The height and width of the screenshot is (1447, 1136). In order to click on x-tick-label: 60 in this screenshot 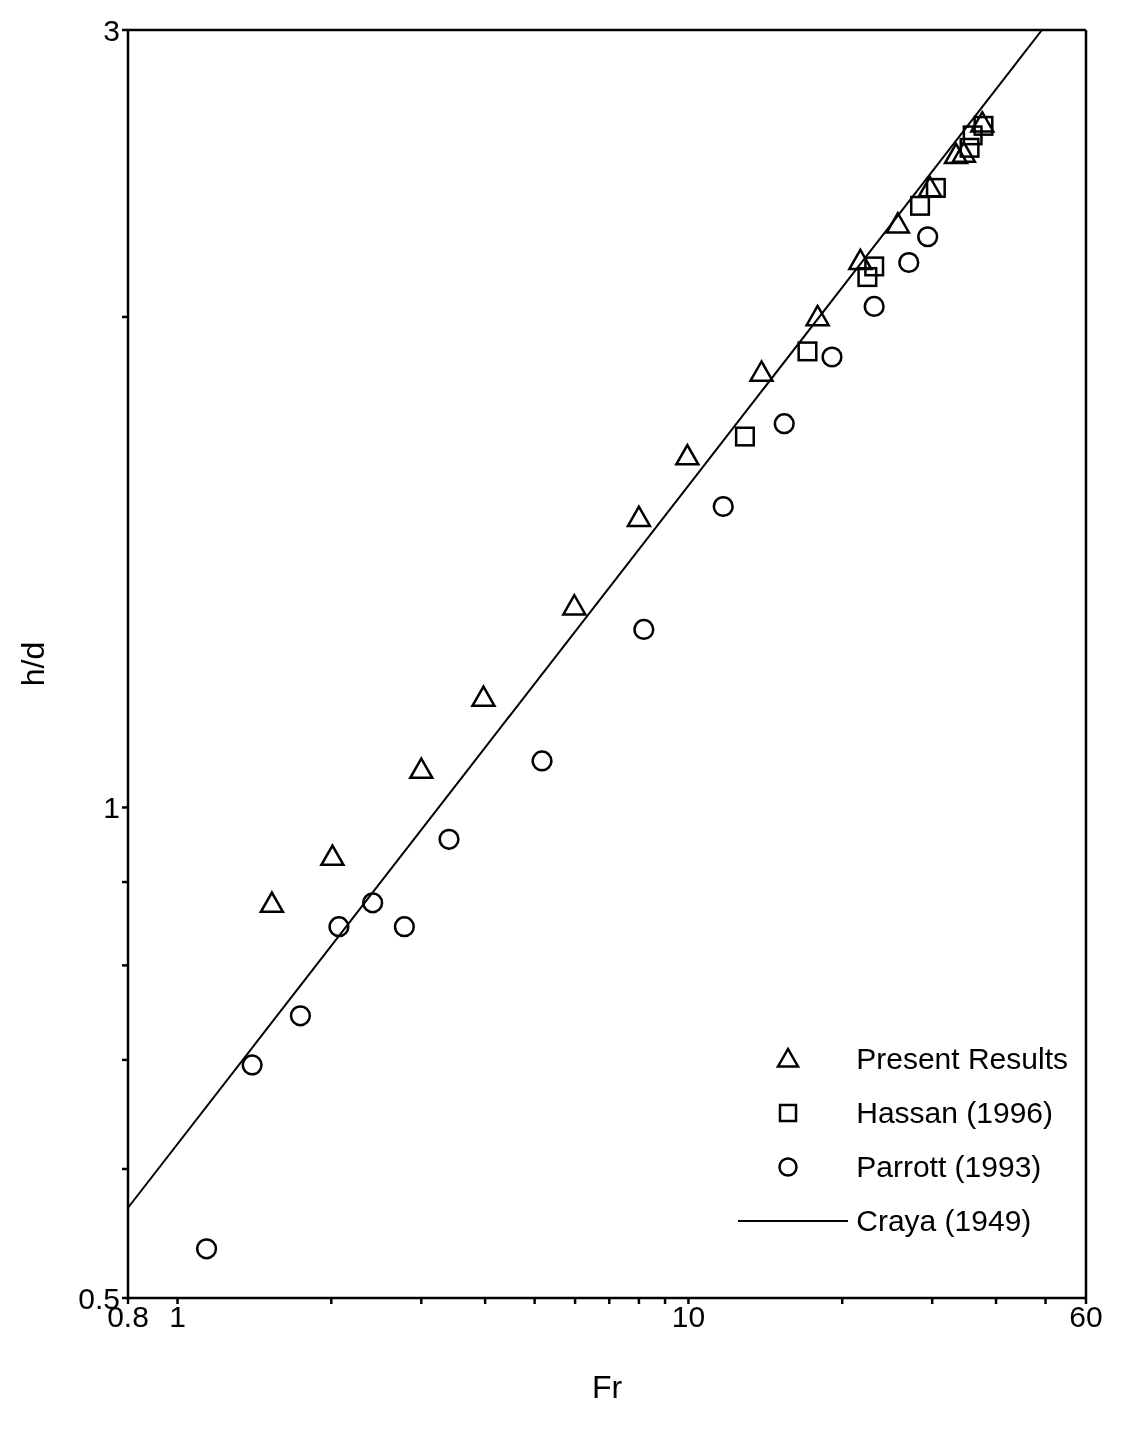, I will do `click(1086, 1317)`.